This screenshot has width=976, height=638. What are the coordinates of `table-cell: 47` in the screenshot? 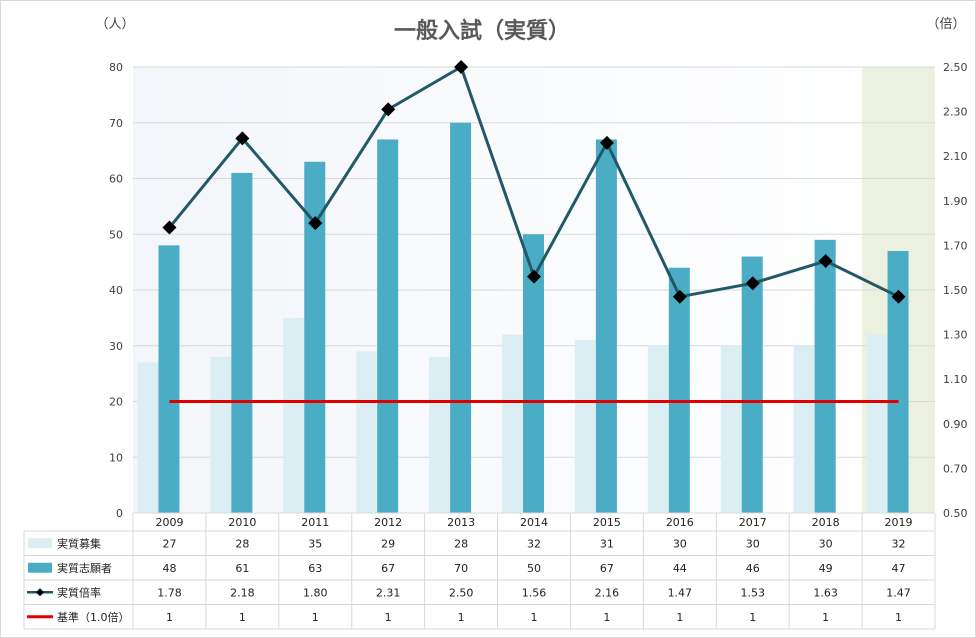 It's located at (899, 568).